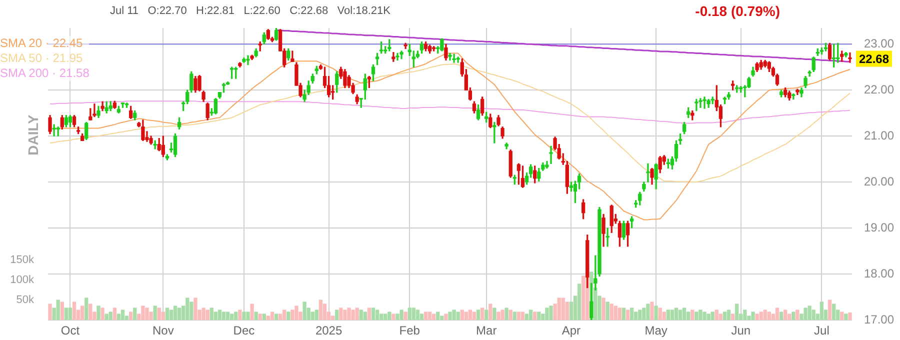  Describe the element at coordinates (486, 331) in the screenshot. I see `x-tick-label: Mar` at that location.